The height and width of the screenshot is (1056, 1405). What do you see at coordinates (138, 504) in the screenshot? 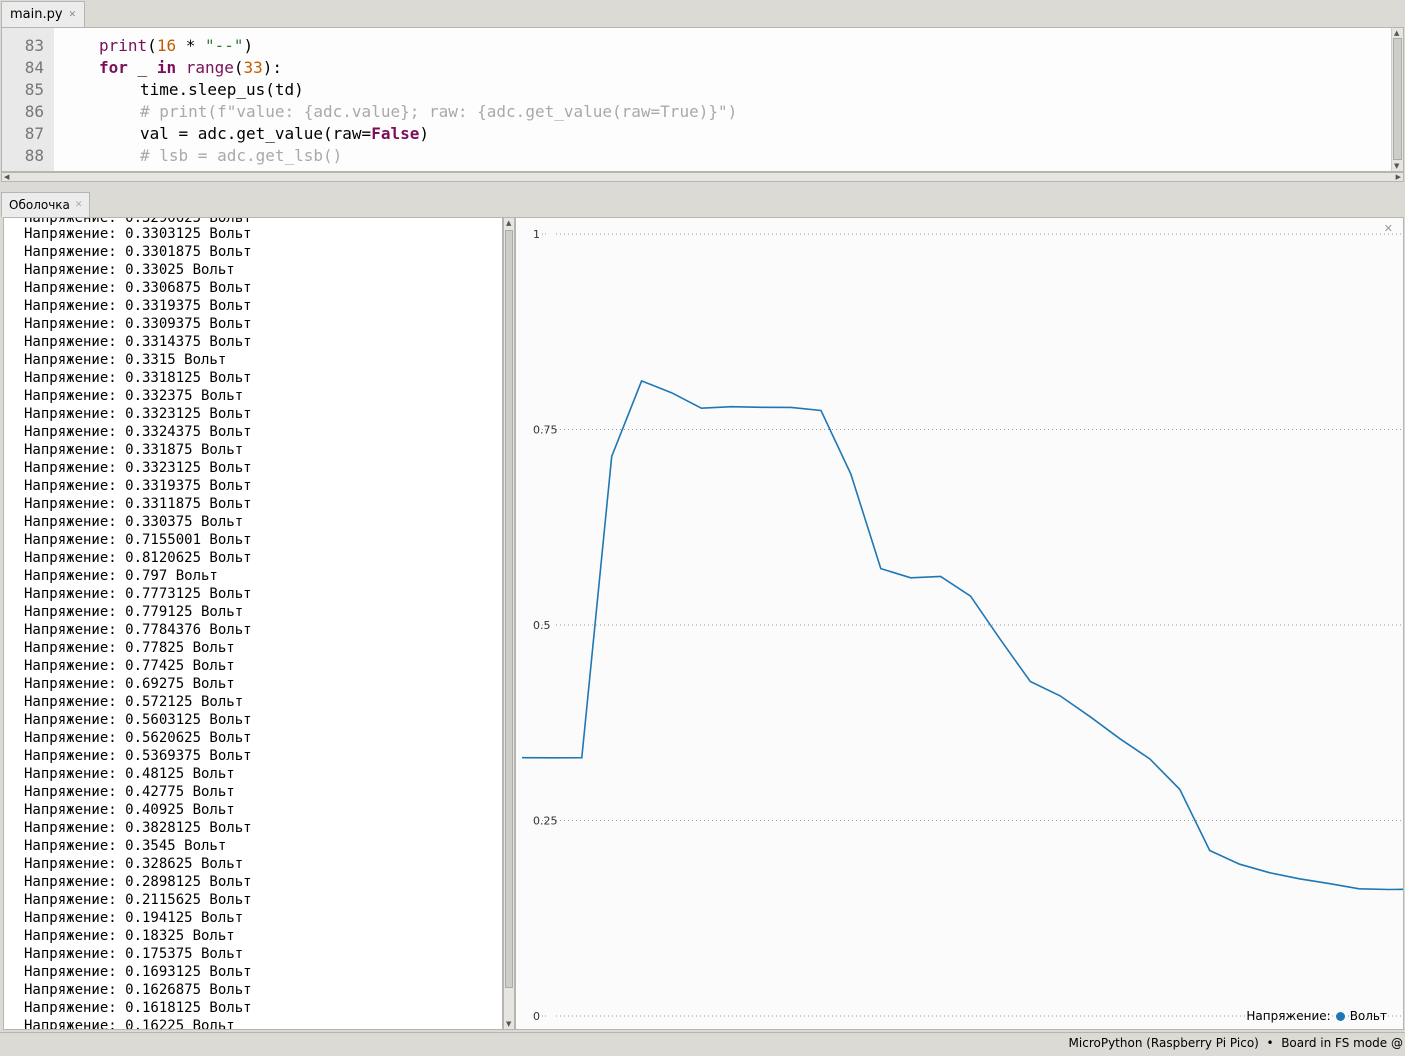
I see `shell-line: Напряжение: 0.3311875 Вольт` at bounding box center [138, 504].